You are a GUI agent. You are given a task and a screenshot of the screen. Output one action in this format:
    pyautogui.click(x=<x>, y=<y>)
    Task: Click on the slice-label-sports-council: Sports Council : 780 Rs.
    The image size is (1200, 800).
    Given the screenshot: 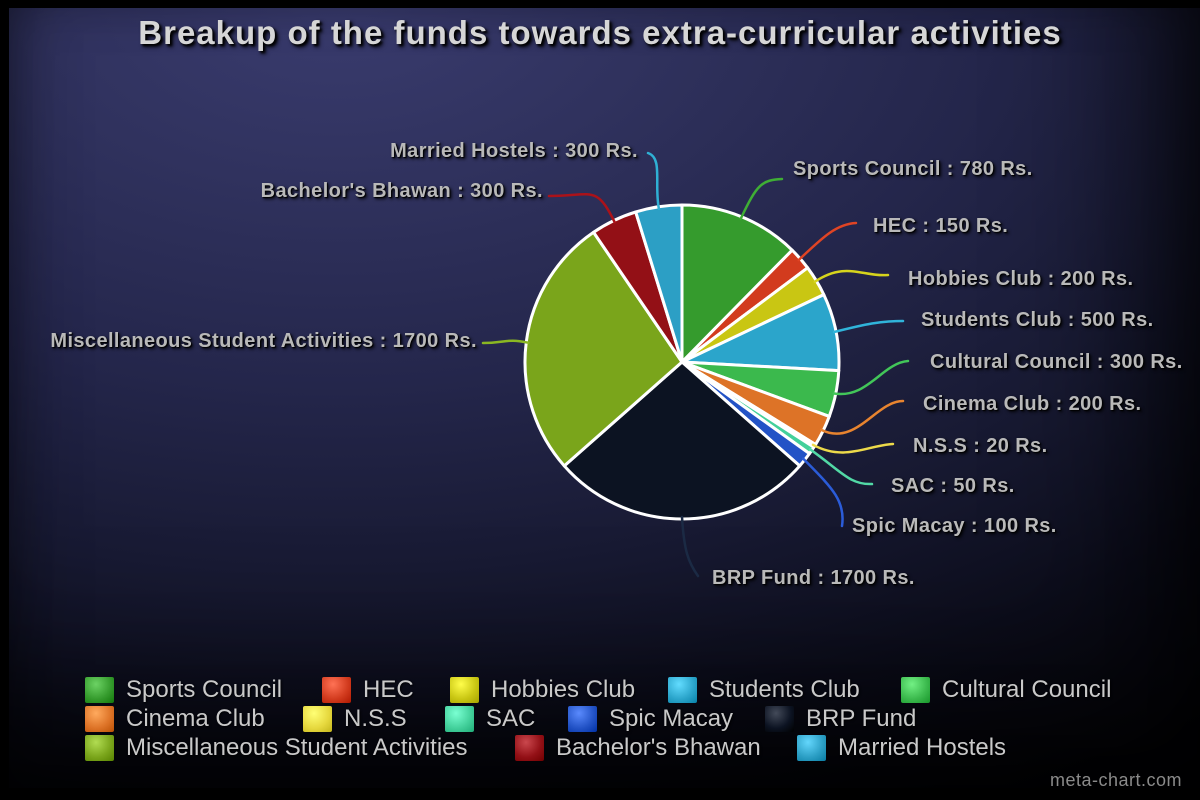 What is the action you would take?
    pyautogui.click(x=913, y=169)
    